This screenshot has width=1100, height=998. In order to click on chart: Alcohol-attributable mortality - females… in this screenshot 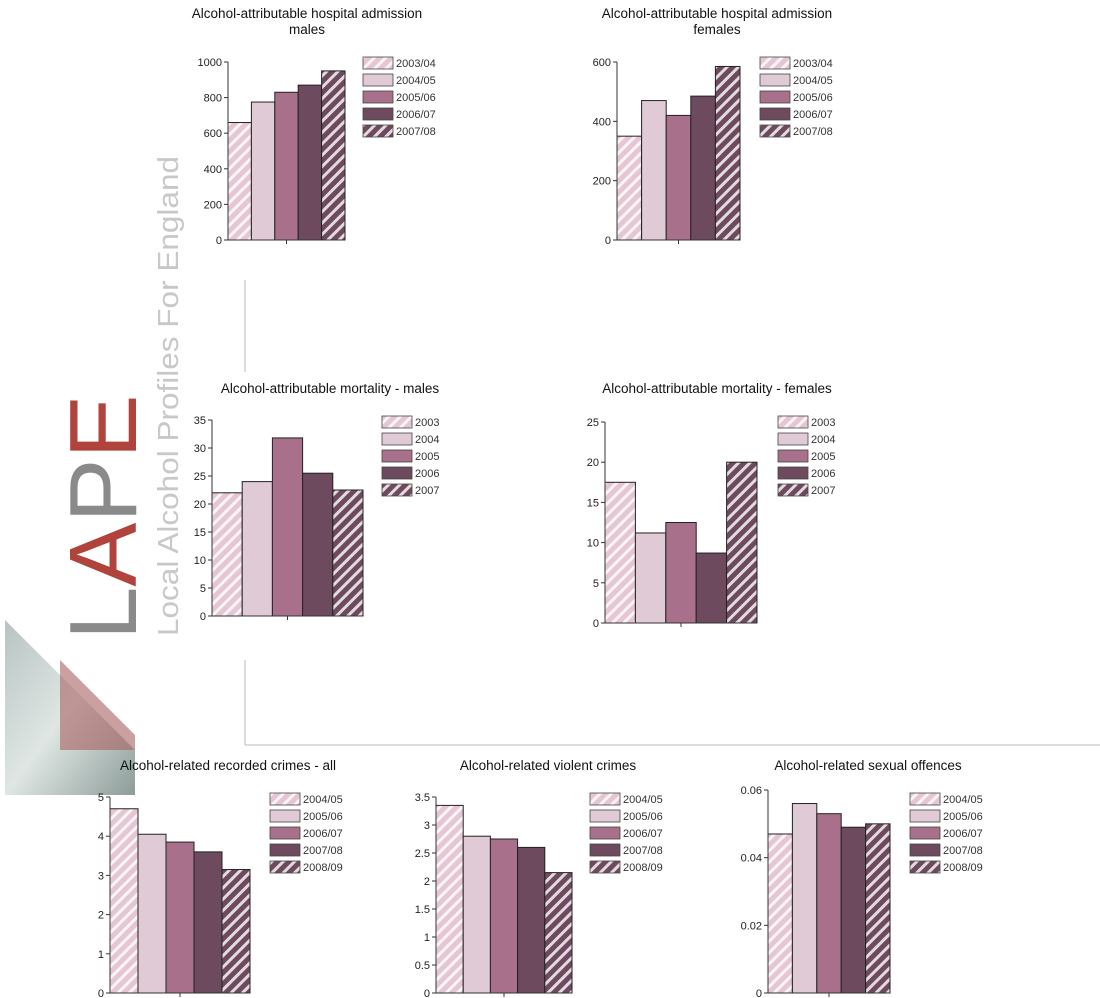, I will do `click(711, 505)`.